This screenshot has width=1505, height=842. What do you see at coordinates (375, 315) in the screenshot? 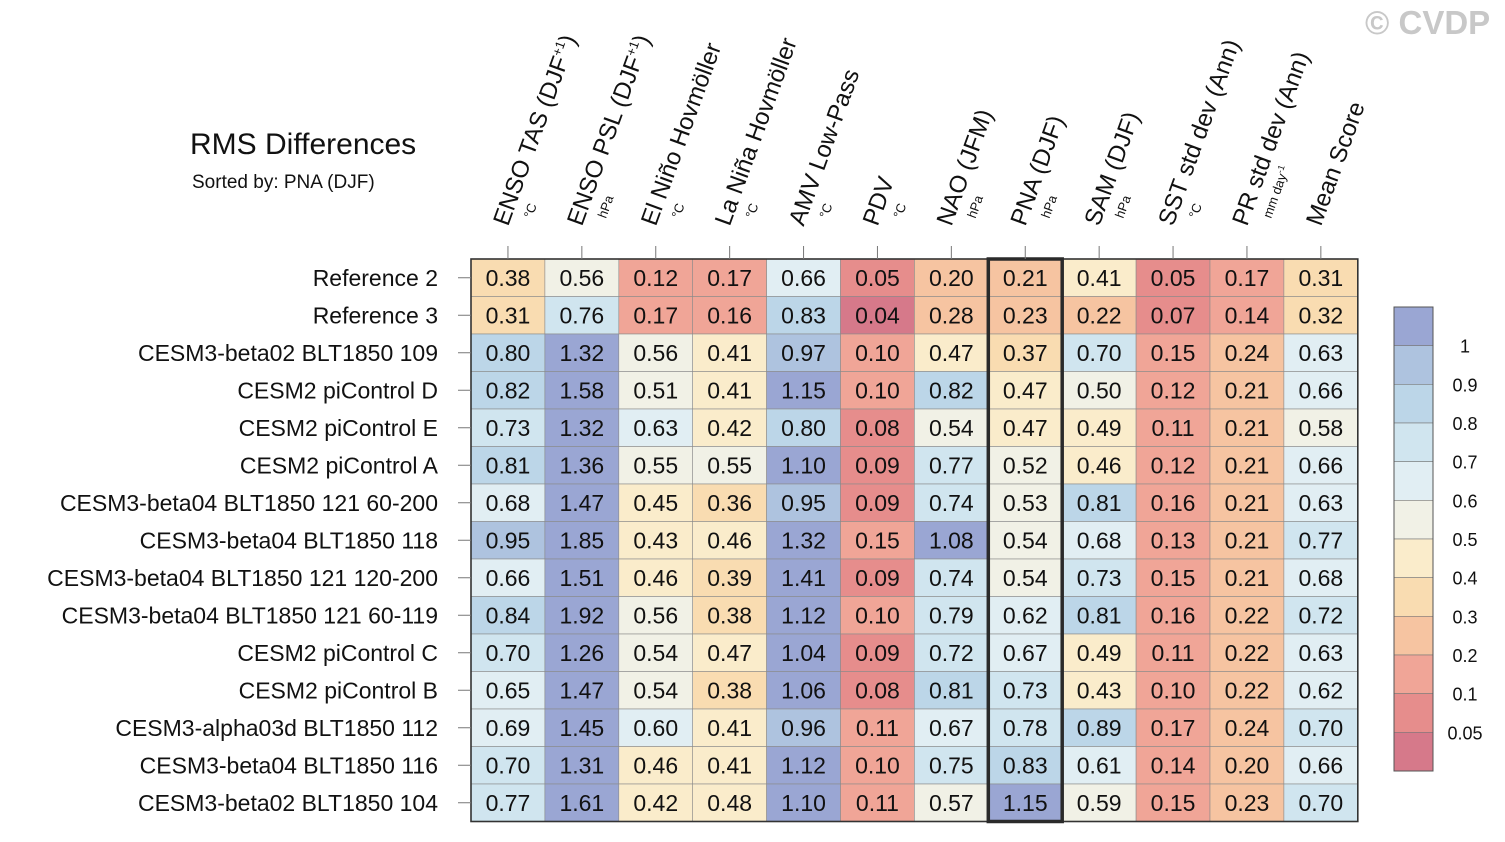
I see `row-label: Reference 3` at bounding box center [375, 315].